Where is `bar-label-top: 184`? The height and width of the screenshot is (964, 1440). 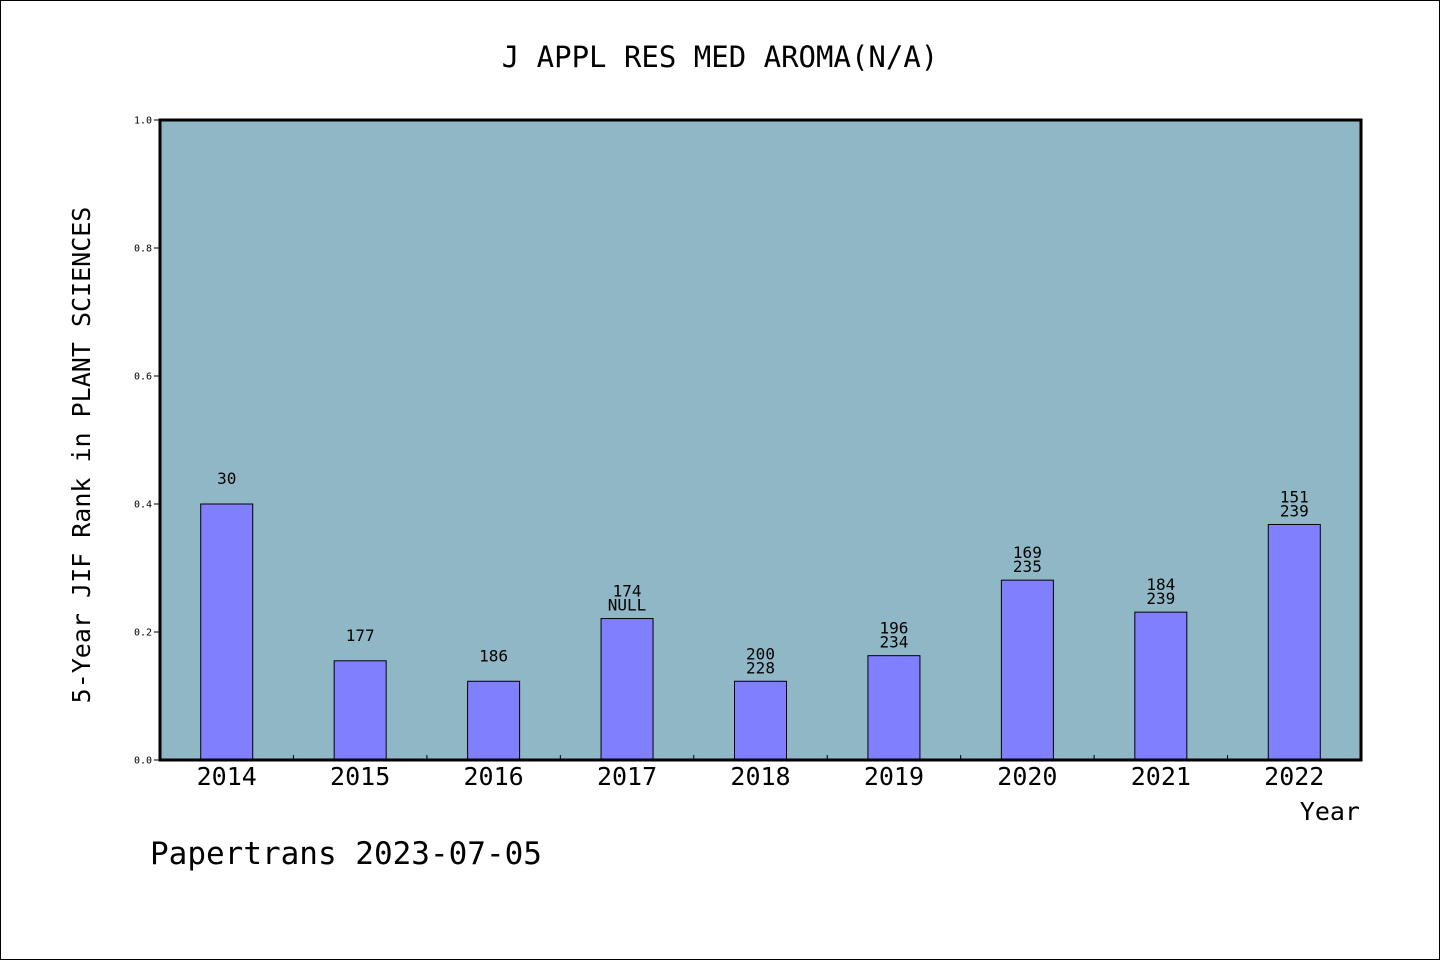
bar-label-top: 184 is located at coordinates (1160, 584).